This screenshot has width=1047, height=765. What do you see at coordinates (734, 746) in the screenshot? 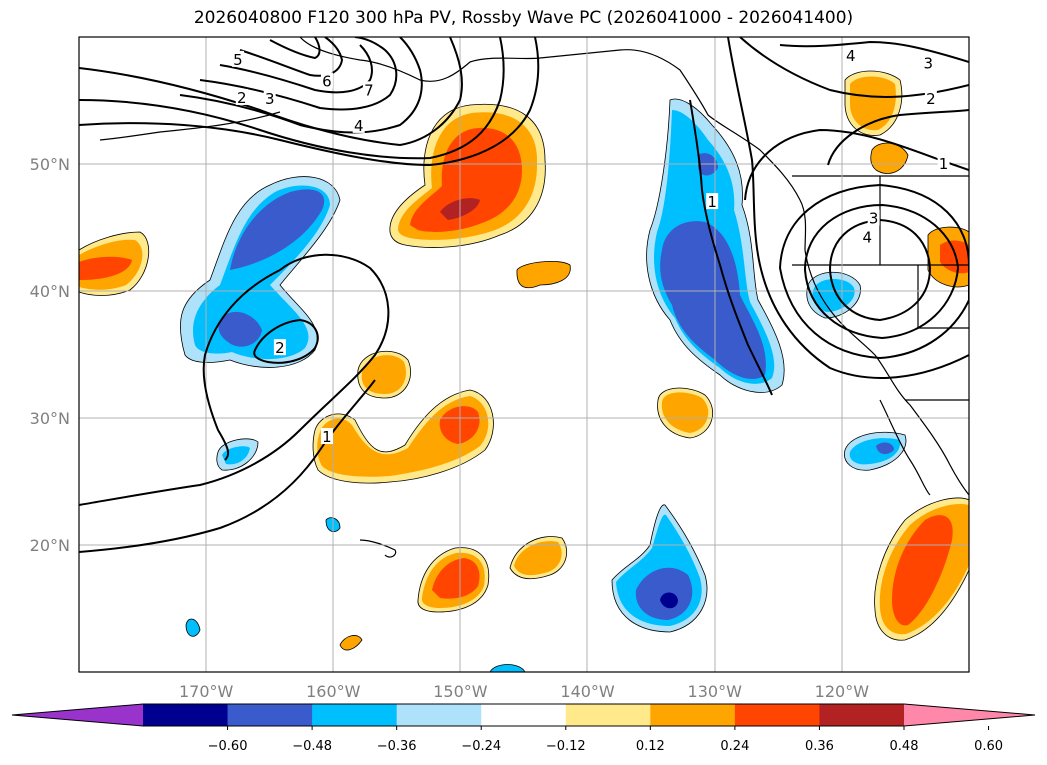
I see `colorbar-tick-label: 0.24` at bounding box center [734, 746].